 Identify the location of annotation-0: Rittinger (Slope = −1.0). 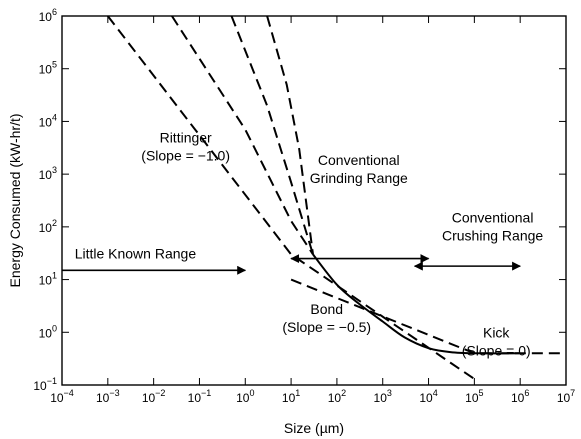
(185, 146).